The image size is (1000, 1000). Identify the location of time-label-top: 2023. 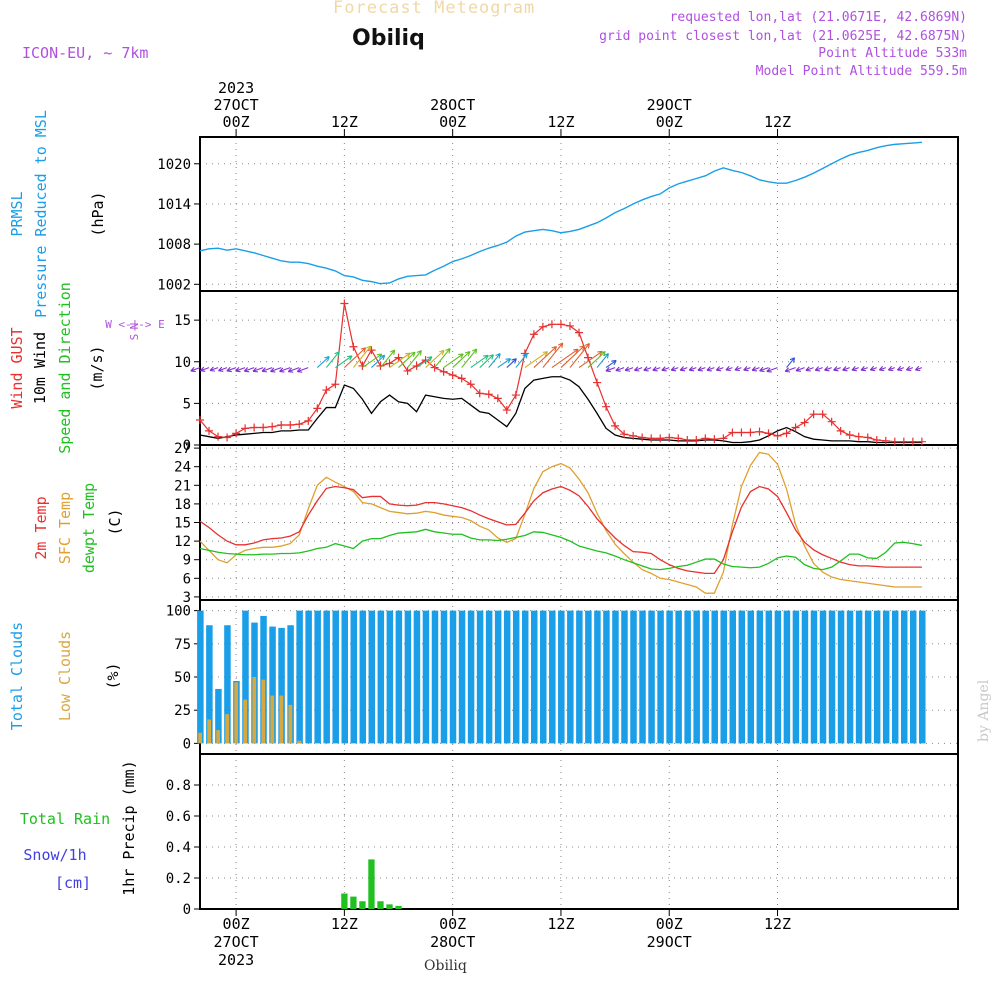
(236, 88).